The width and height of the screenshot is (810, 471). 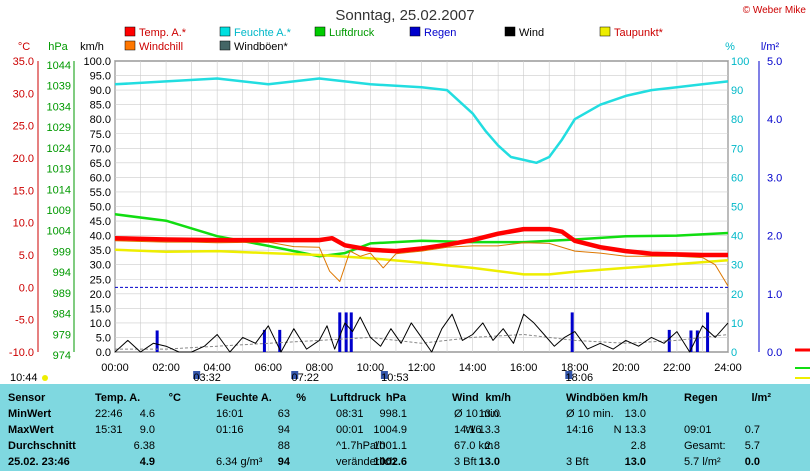 I want to click on temp-tick: -5.0, so click(x=24, y=321).